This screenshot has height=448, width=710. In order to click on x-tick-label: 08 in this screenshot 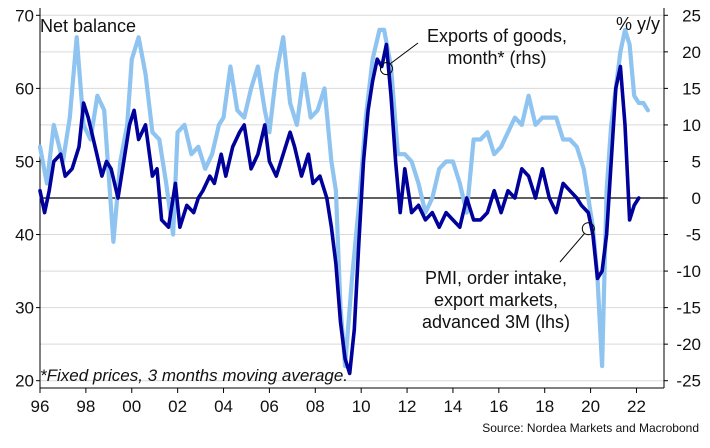, I will do `click(315, 406)`.